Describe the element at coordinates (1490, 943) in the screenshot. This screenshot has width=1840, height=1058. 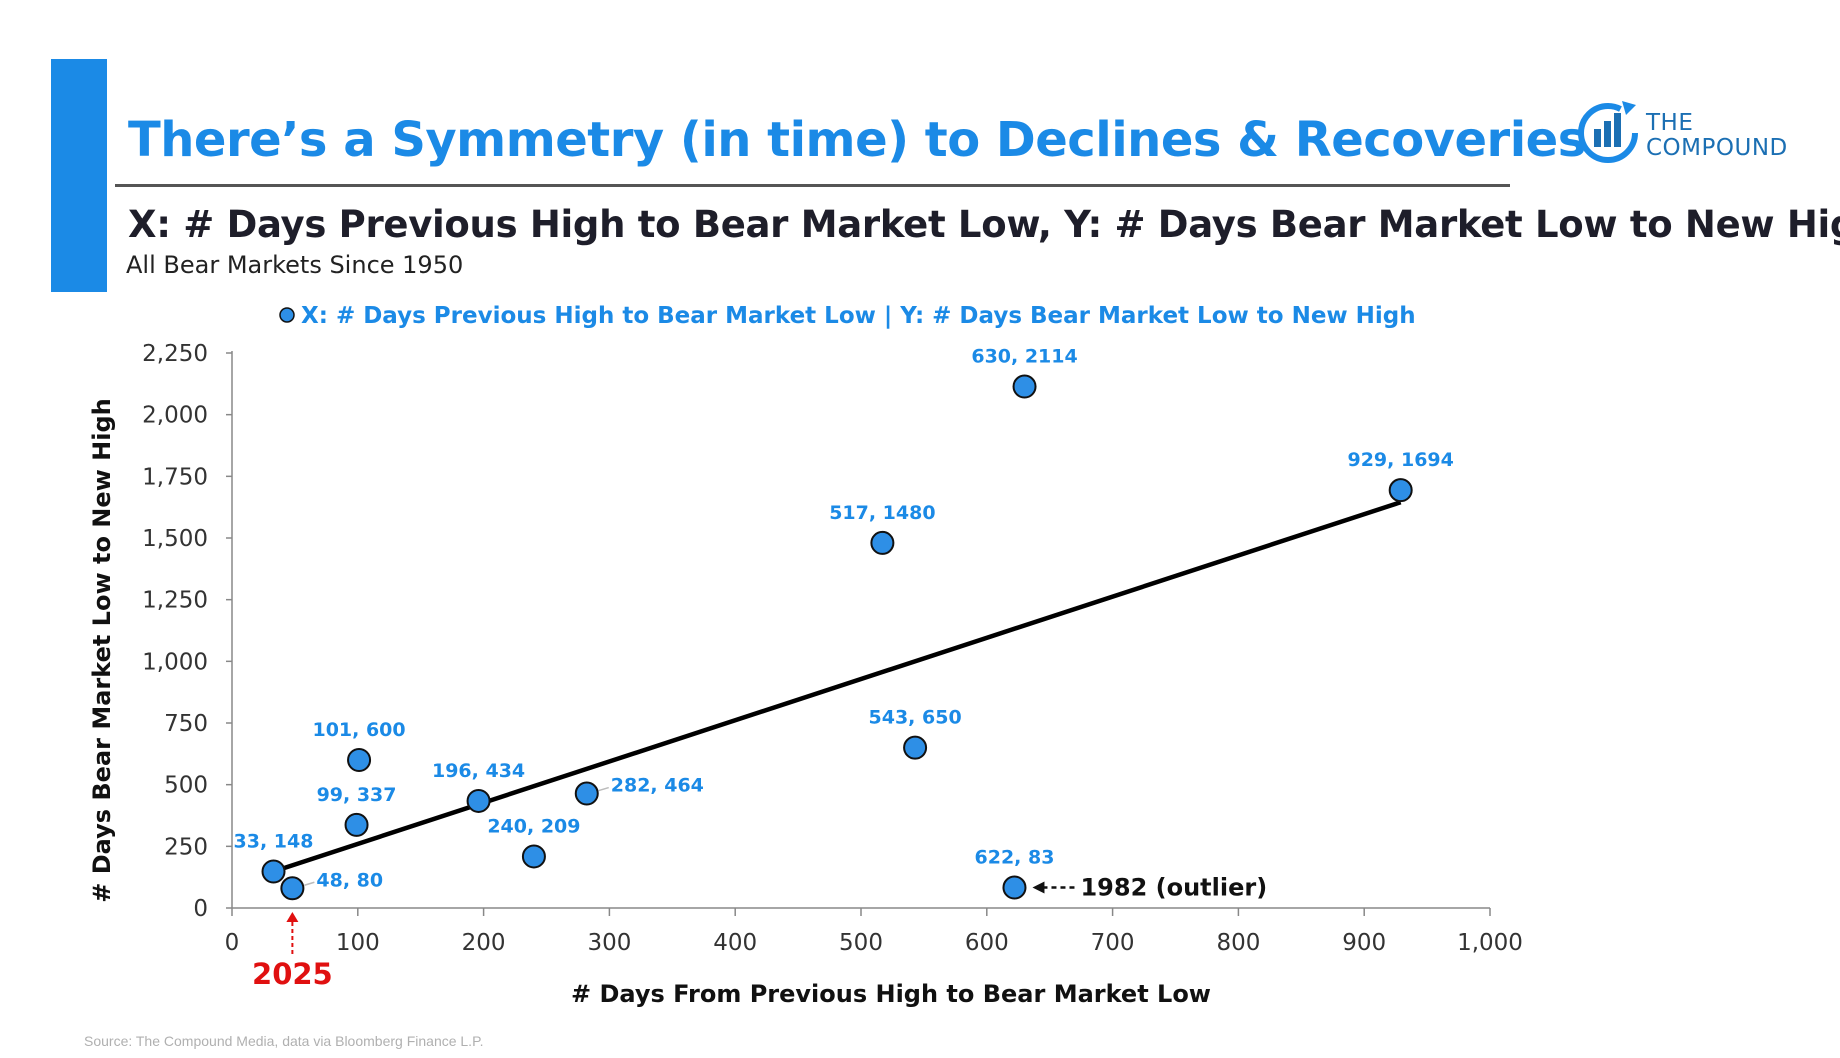
I see `x-tick-label: 1,000` at that location.